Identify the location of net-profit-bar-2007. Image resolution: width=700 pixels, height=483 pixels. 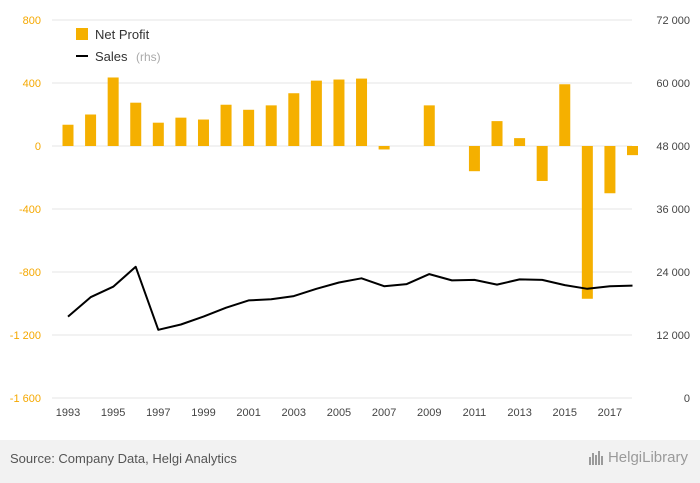
(384, 148).